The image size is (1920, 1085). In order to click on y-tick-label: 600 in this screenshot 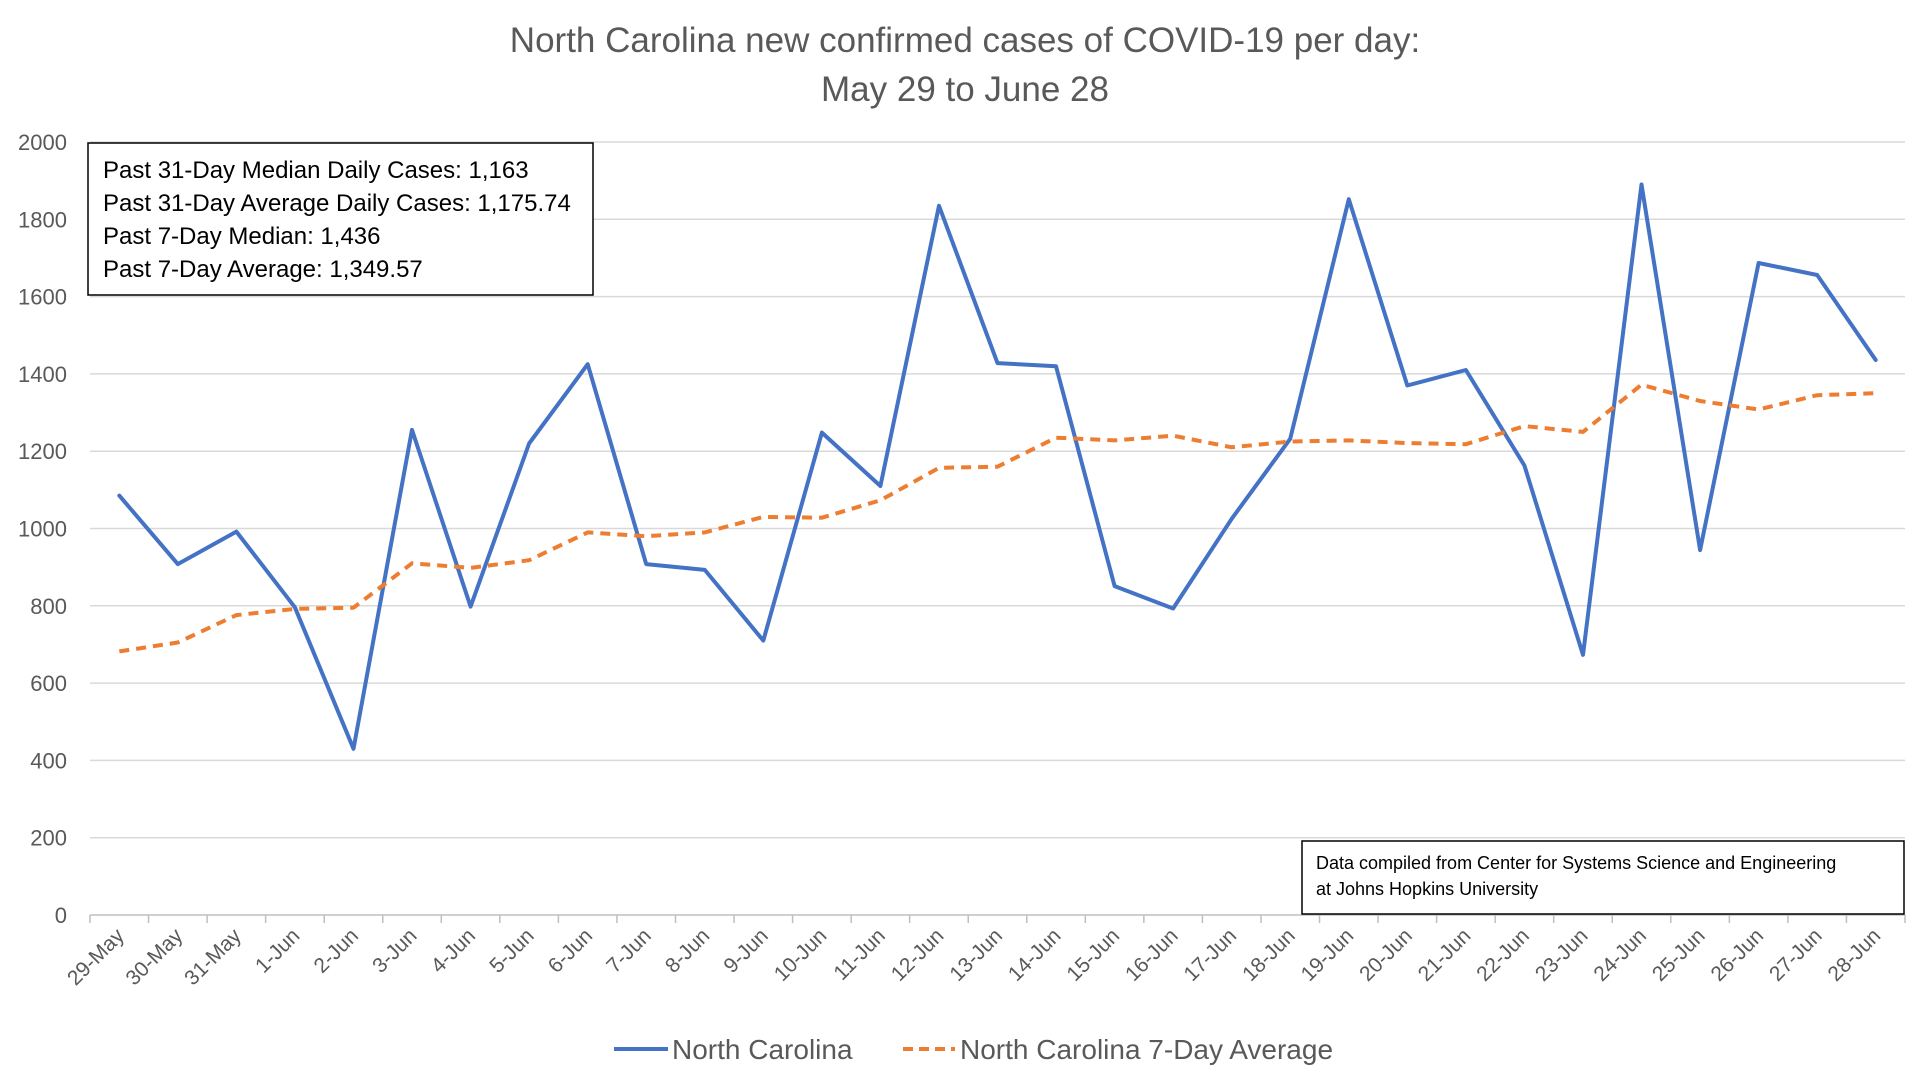, I will do `click(48, 683)`.